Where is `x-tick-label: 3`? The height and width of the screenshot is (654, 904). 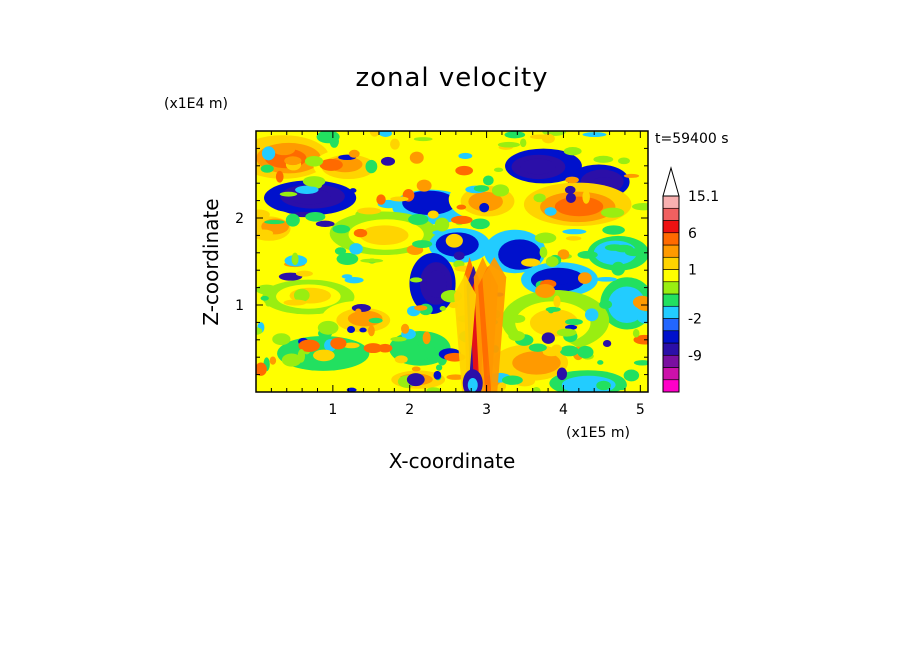
x-tick-label: 3 is located at coordinates (486, 410).